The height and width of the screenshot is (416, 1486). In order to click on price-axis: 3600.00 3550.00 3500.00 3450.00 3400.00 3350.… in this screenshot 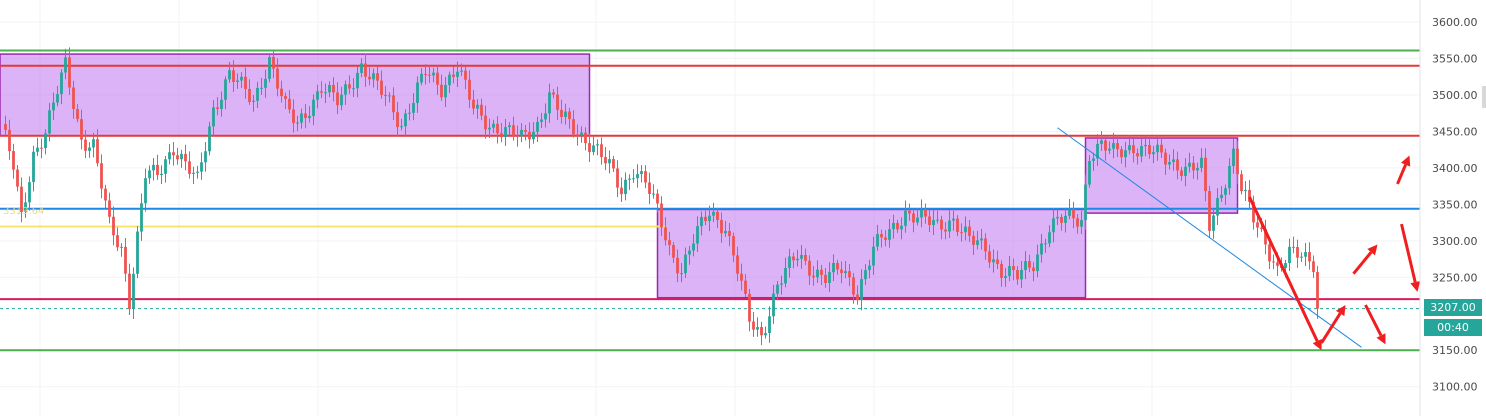, I will do `click(1452, 208)`.